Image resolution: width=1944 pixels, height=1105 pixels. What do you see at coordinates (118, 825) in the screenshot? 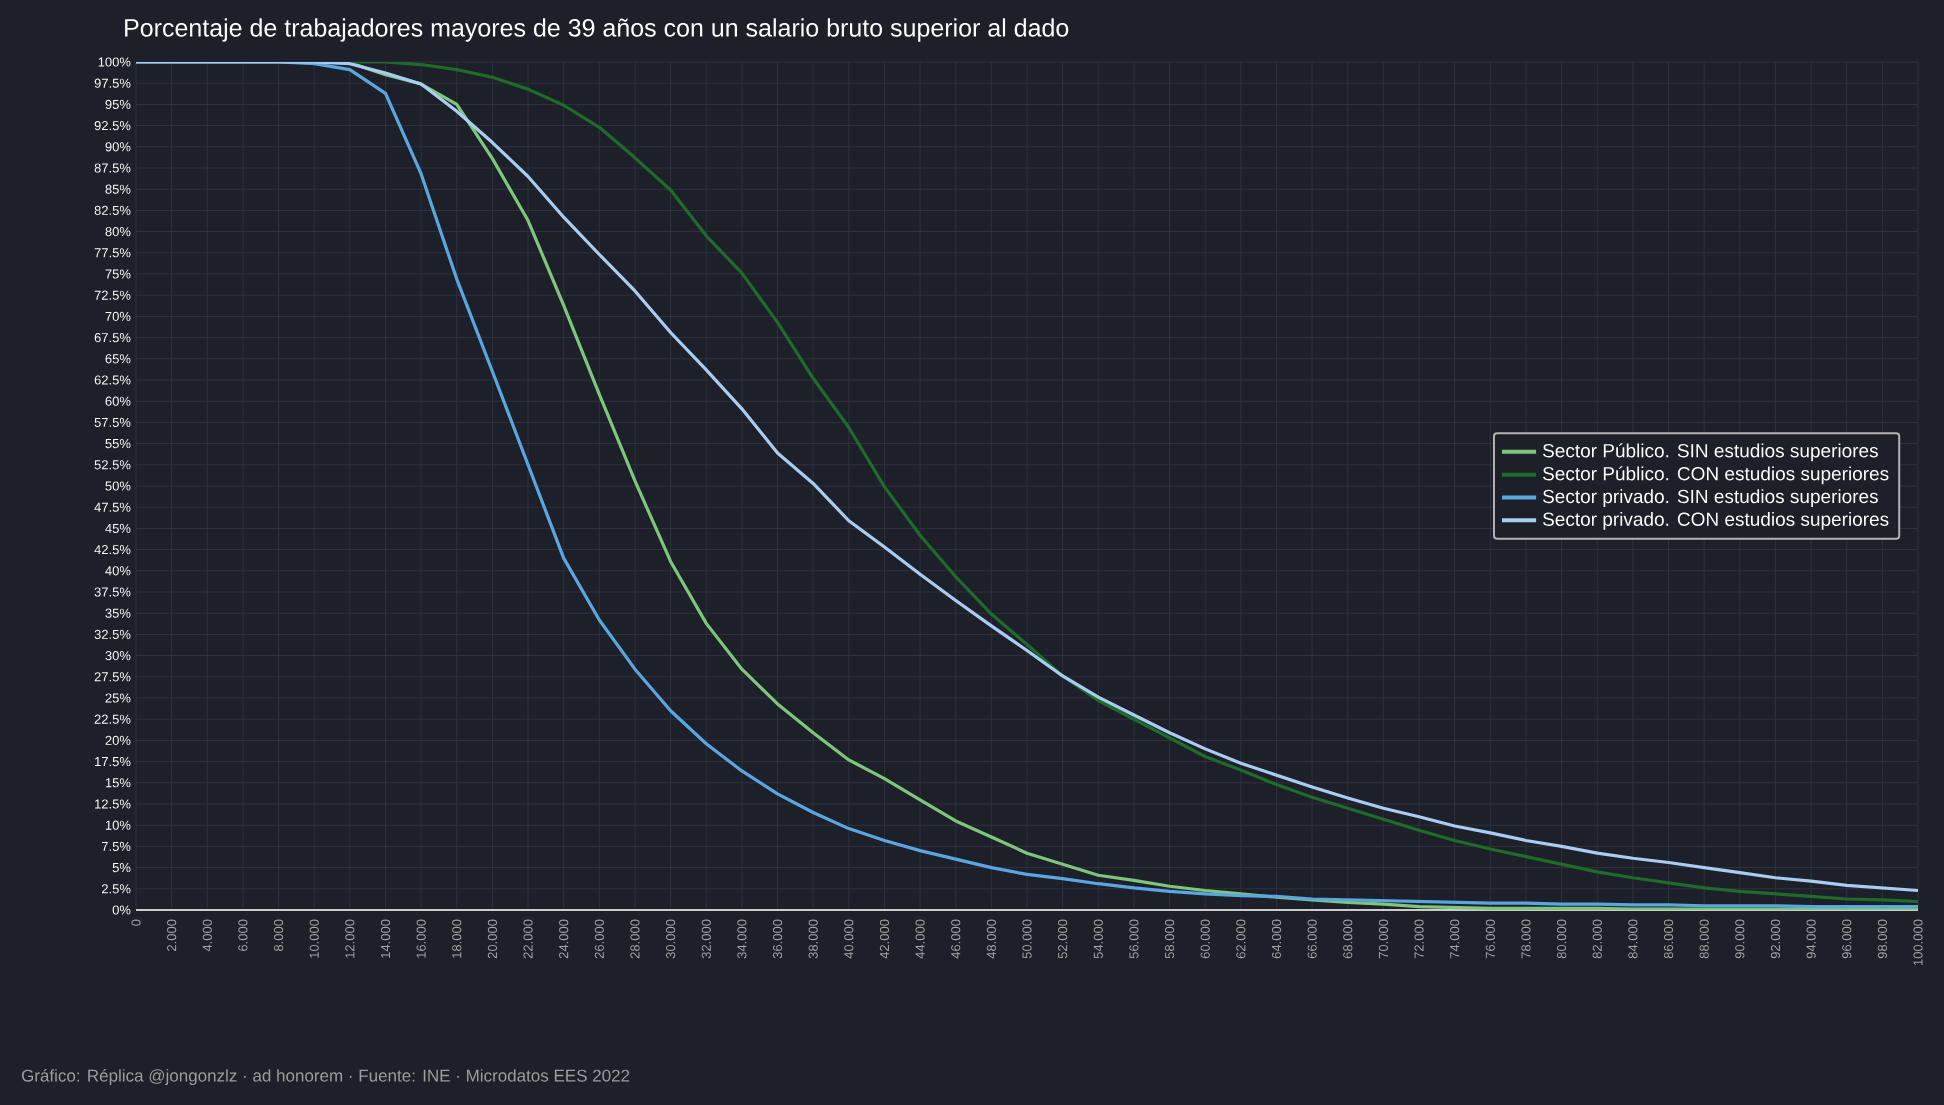
I see `y-tick-label: 10%` at bounding box center [118, 825].